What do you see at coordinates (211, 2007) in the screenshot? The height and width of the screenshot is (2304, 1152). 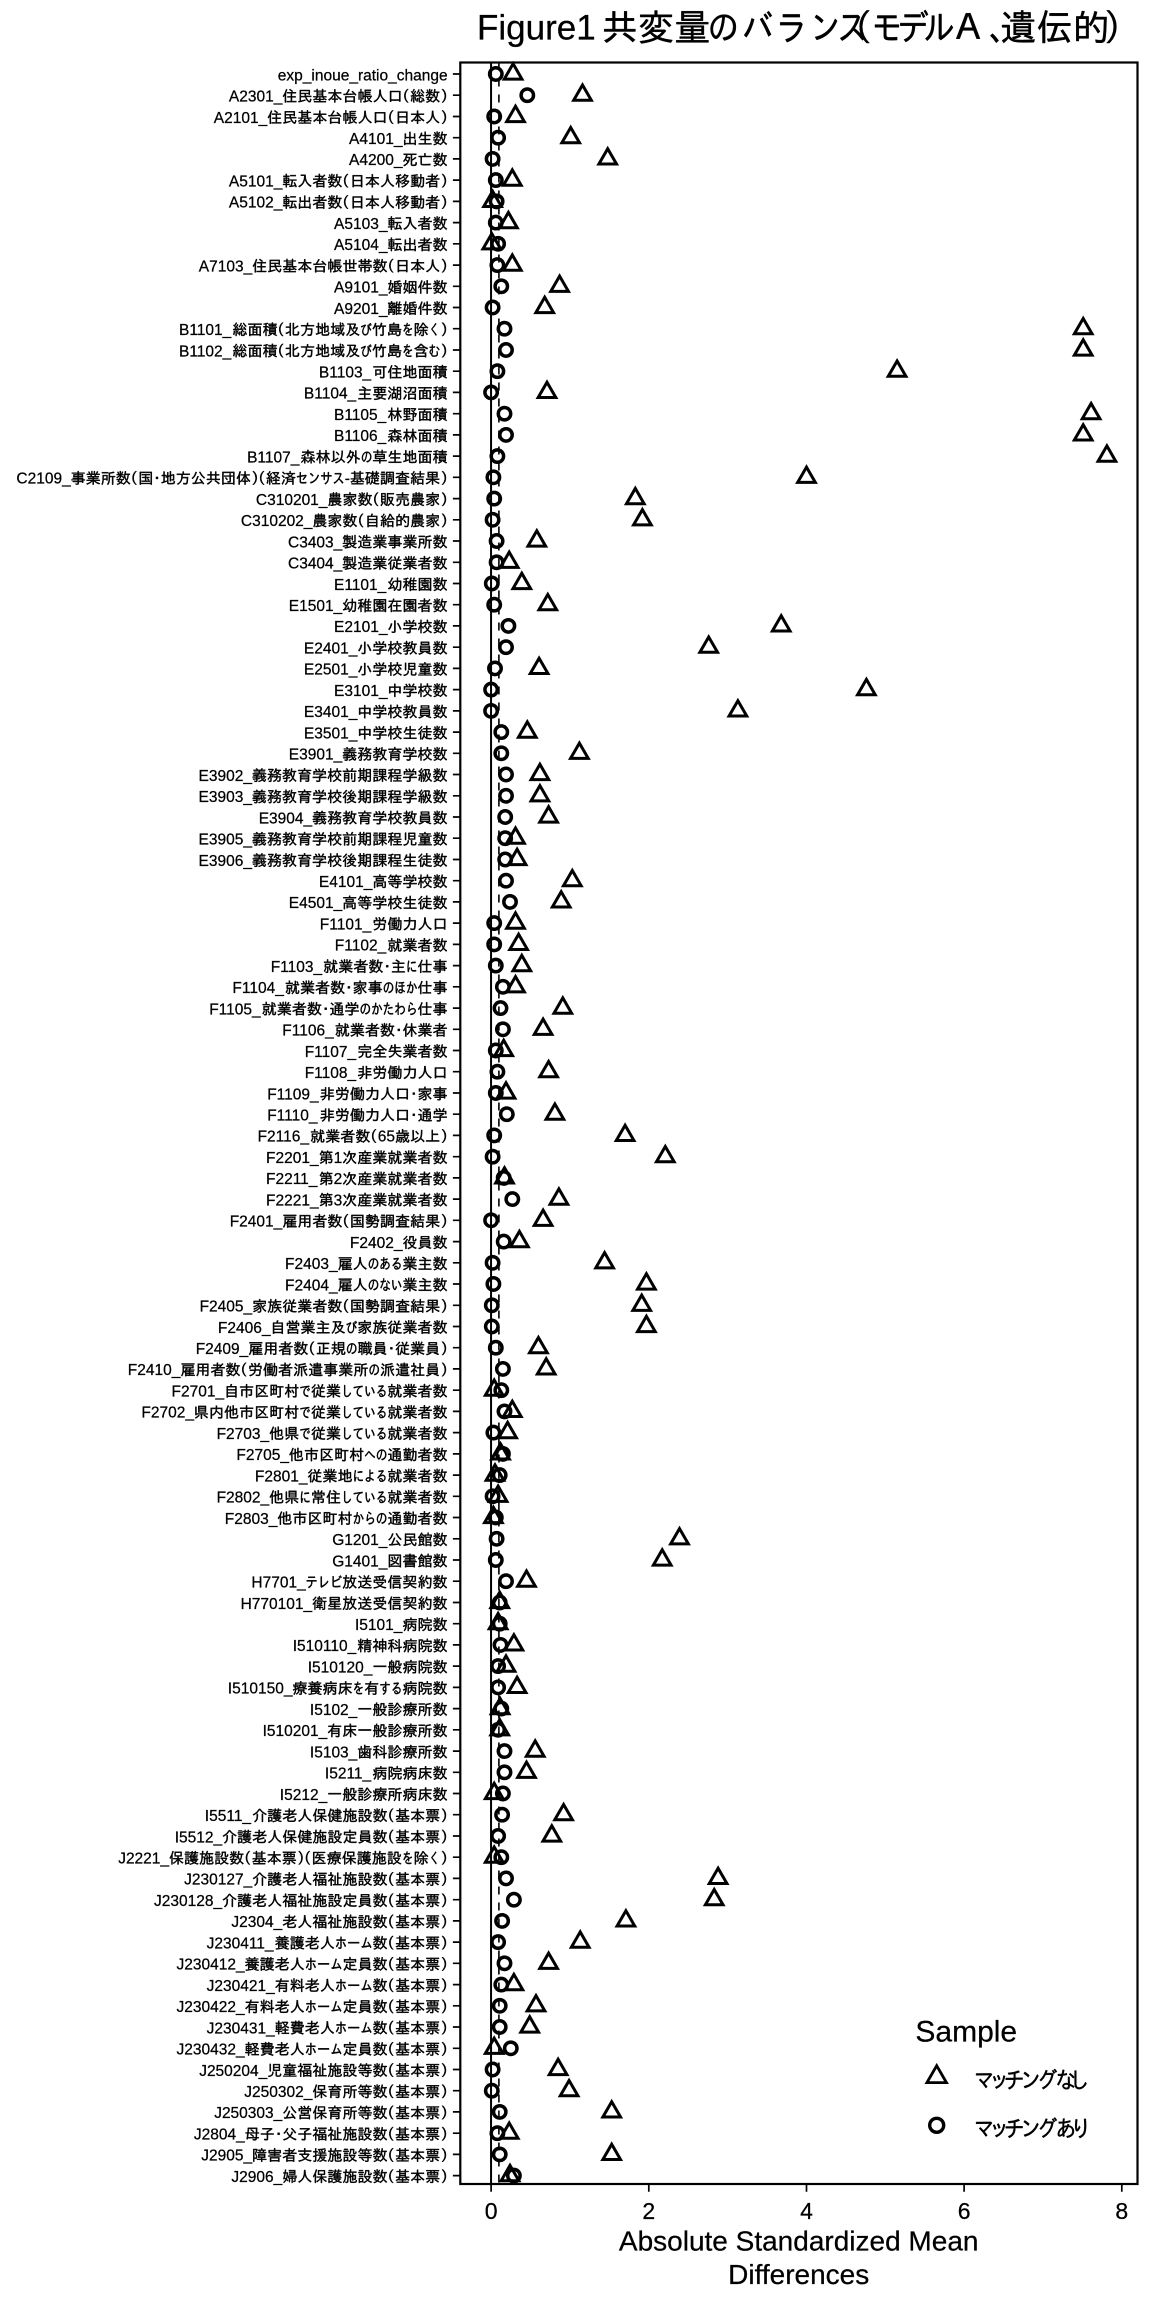 I see `svg-text: J230422_` at bounding box center [211, 2007].